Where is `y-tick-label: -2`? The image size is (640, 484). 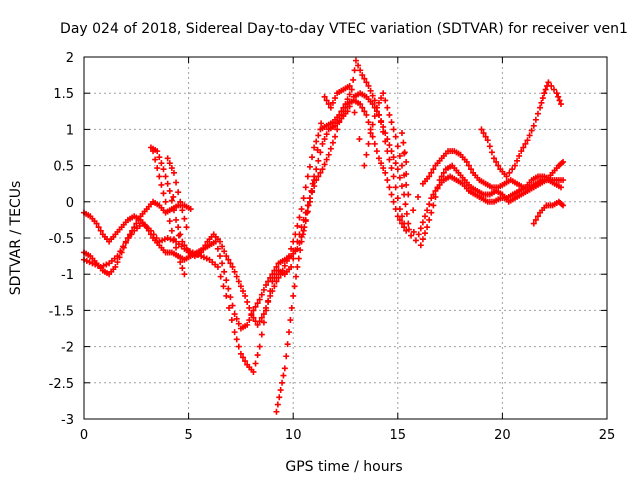 y-tick-label: -2 is located at coordinates (67, 348).